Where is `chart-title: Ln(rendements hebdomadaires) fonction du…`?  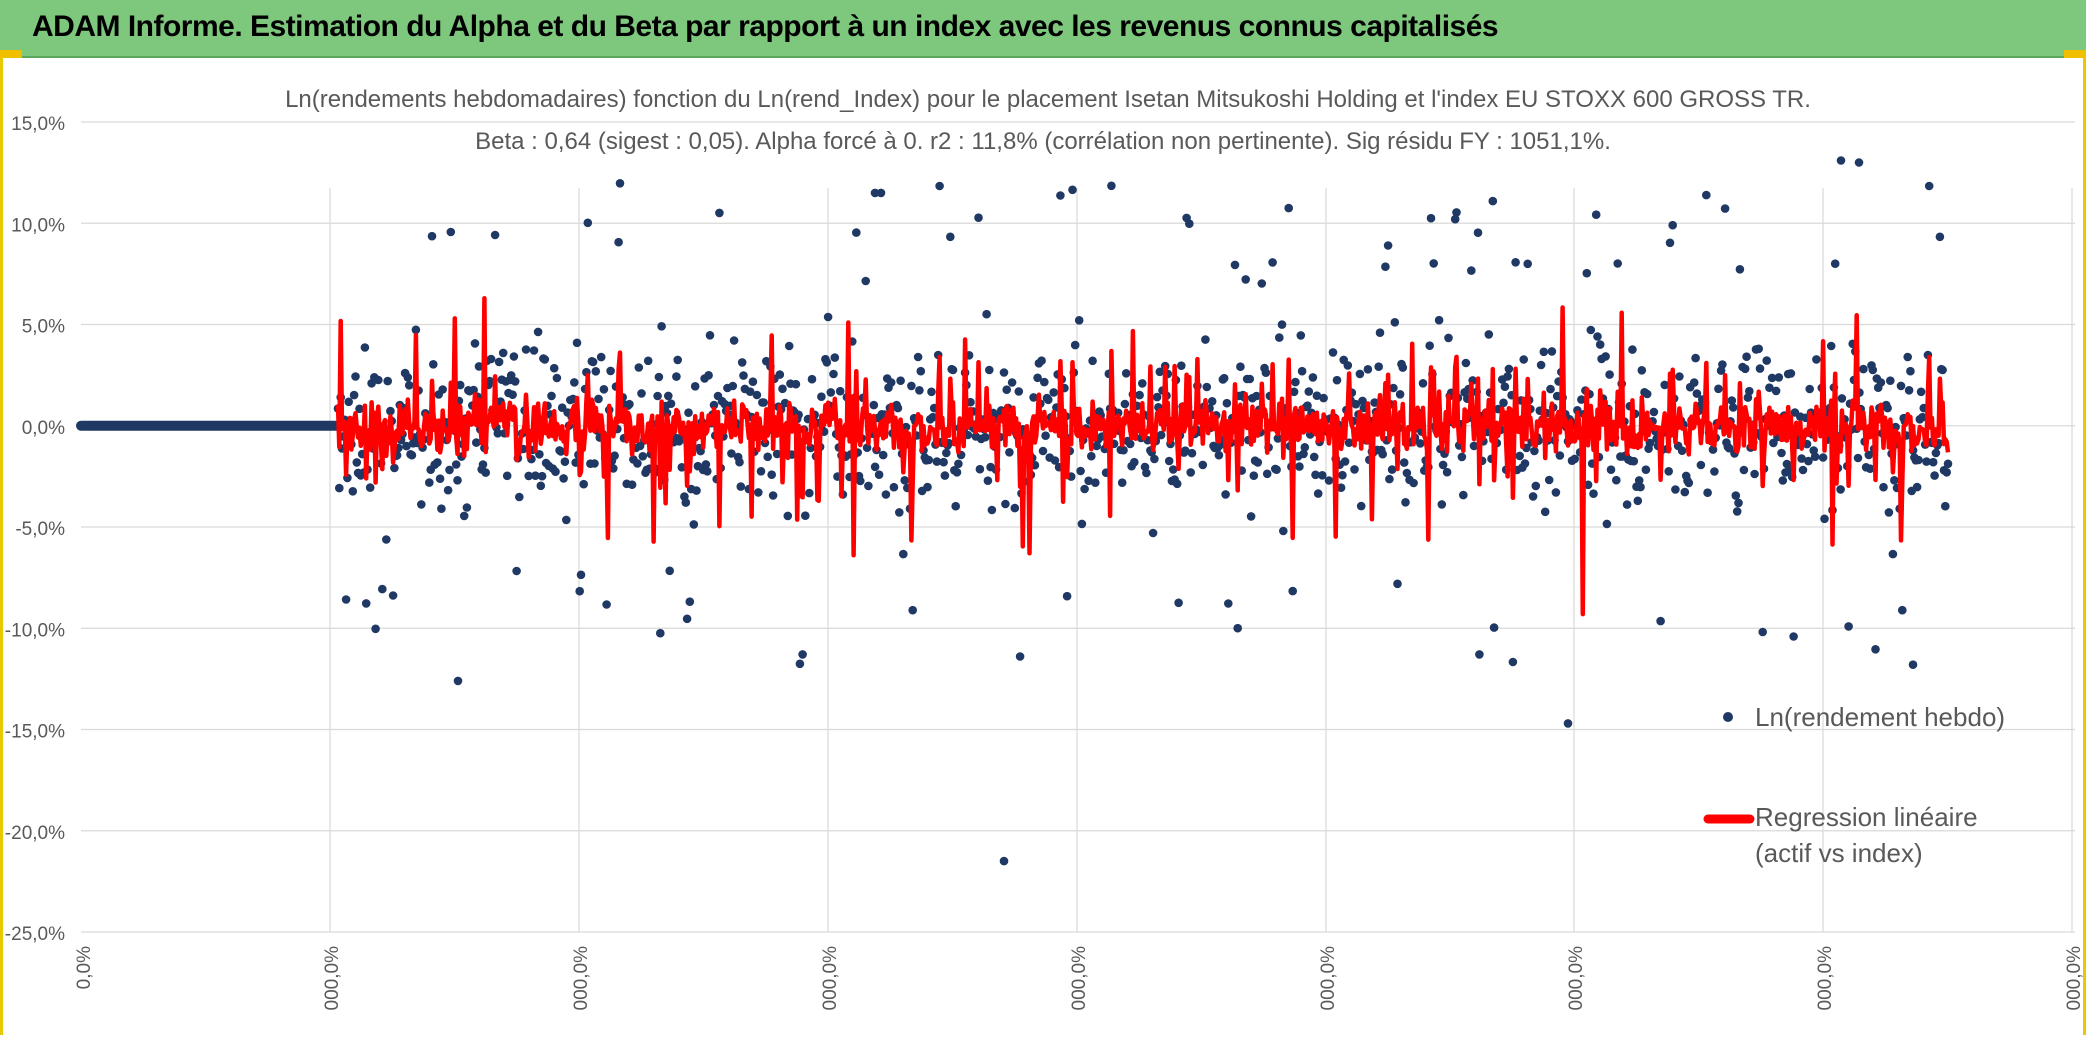 chart-title: Ln(rendements hebdomadaires) fonction du… is located at coordinates (1048, 99).